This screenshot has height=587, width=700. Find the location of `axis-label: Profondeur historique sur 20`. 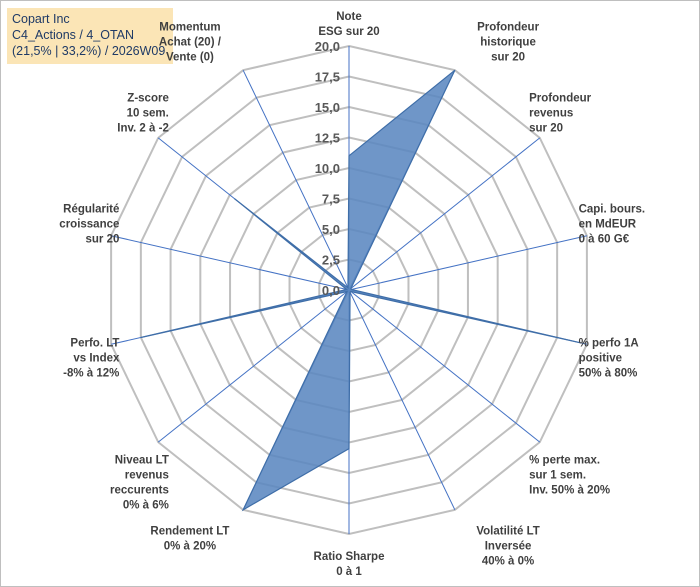

axis-label: Profondeur historique sur 20 is located at coordinates (508, 42).